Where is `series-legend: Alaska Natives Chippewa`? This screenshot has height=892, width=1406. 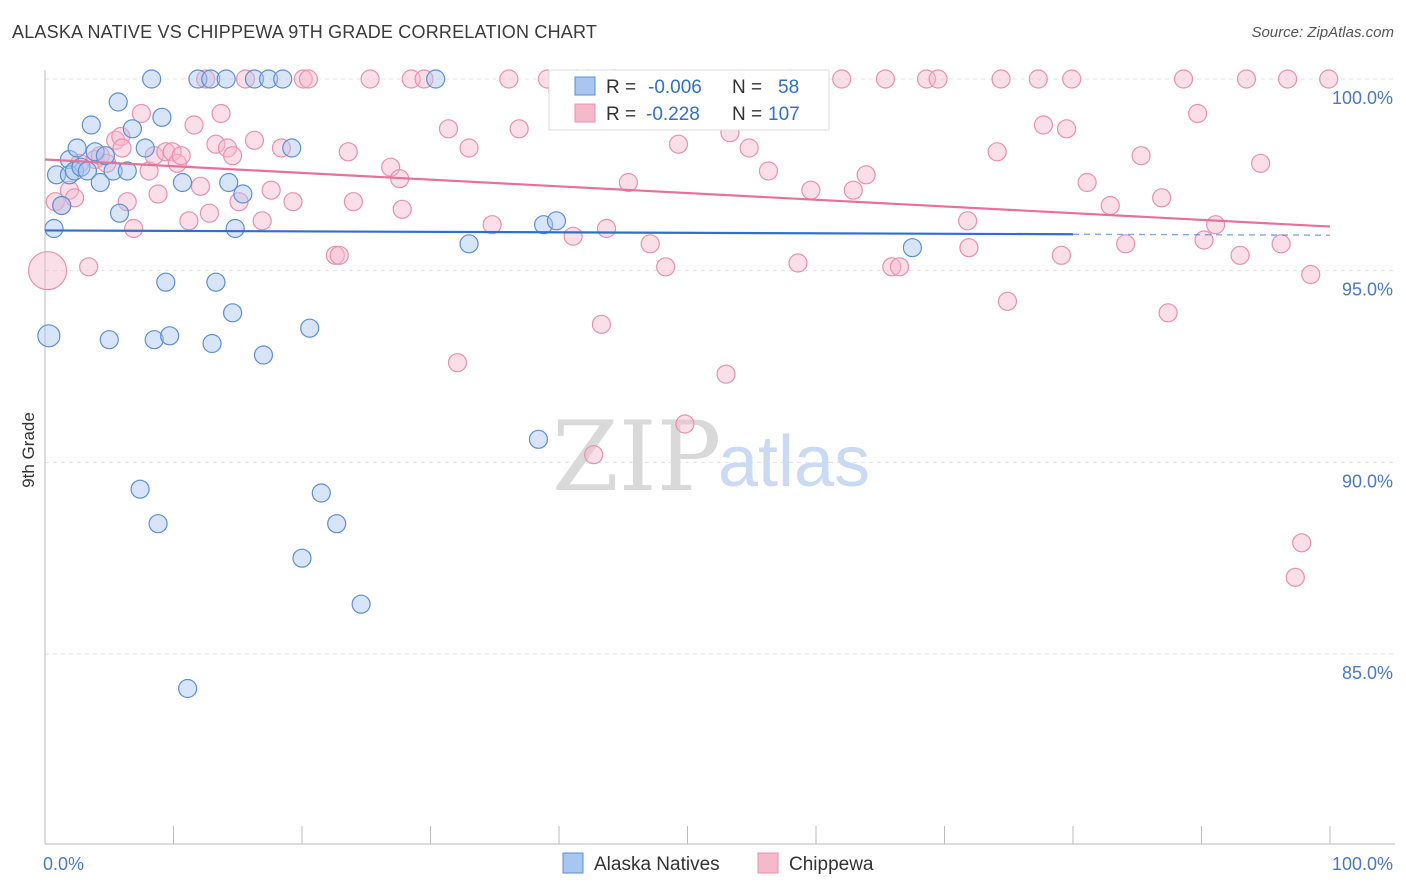
series-legend: Alaska Natives Chippewa is located at coordinates (718, 863).